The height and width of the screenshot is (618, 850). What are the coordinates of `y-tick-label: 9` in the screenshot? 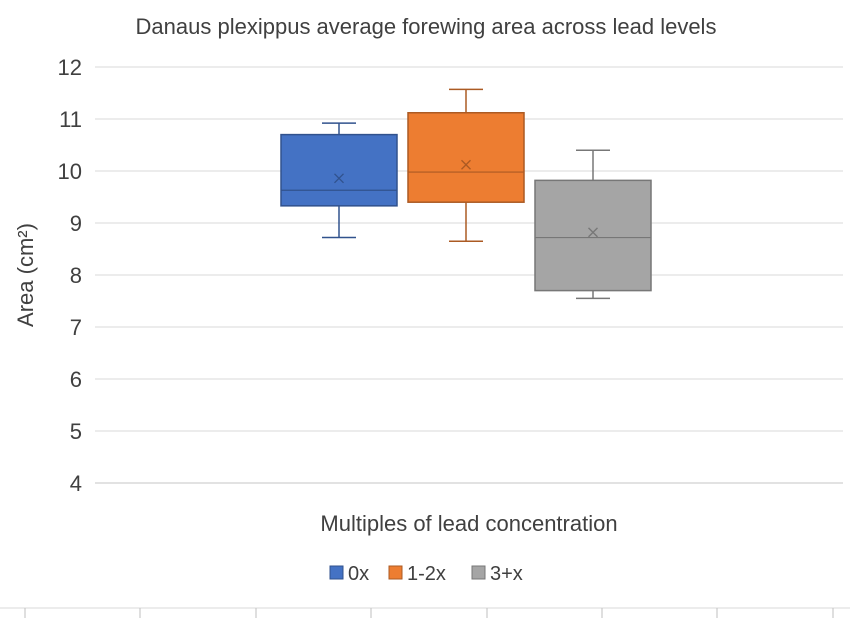 It's located at (76, 223).